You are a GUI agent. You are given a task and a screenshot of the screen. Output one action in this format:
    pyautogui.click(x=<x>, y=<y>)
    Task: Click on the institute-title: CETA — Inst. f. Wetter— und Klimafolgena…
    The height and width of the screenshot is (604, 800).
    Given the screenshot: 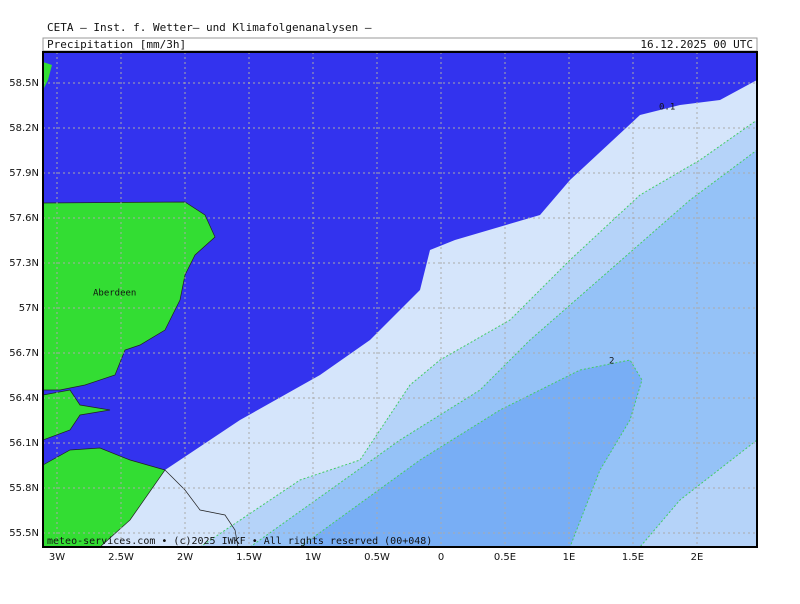 What is the action you would take?
    pyautogui.click(x=209, y=27)
    